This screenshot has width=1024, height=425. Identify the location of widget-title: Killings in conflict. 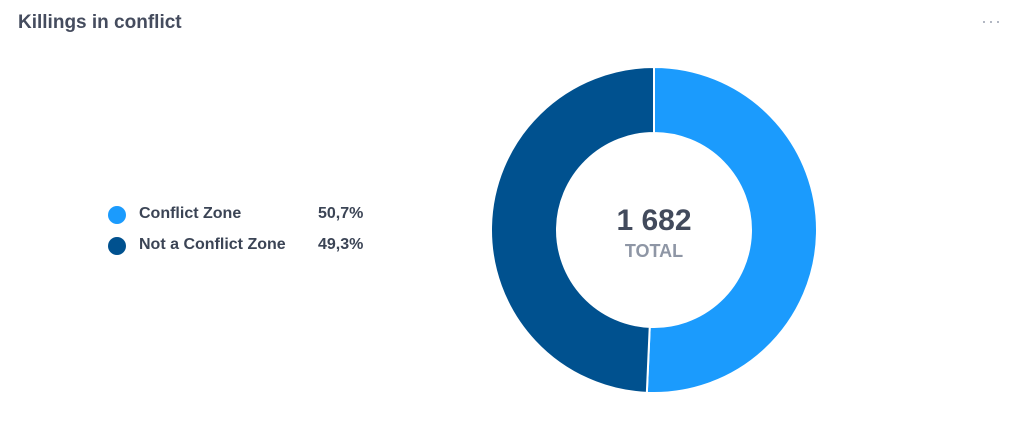
(100, 22).